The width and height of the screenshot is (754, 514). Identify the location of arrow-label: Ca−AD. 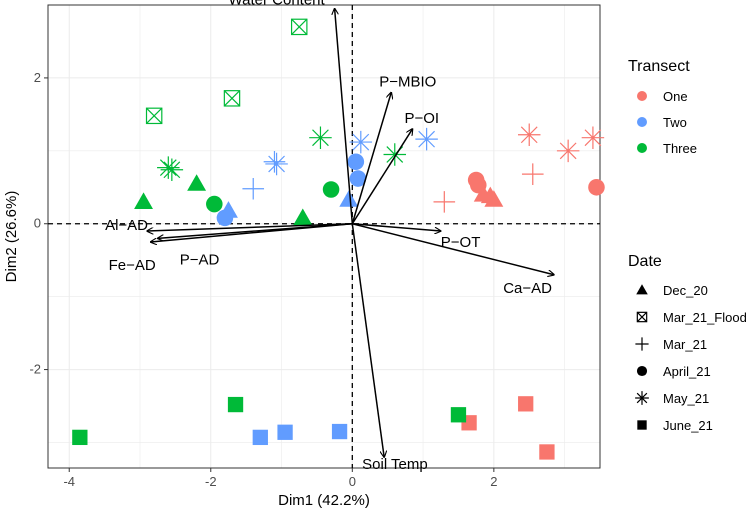
(527, 288).